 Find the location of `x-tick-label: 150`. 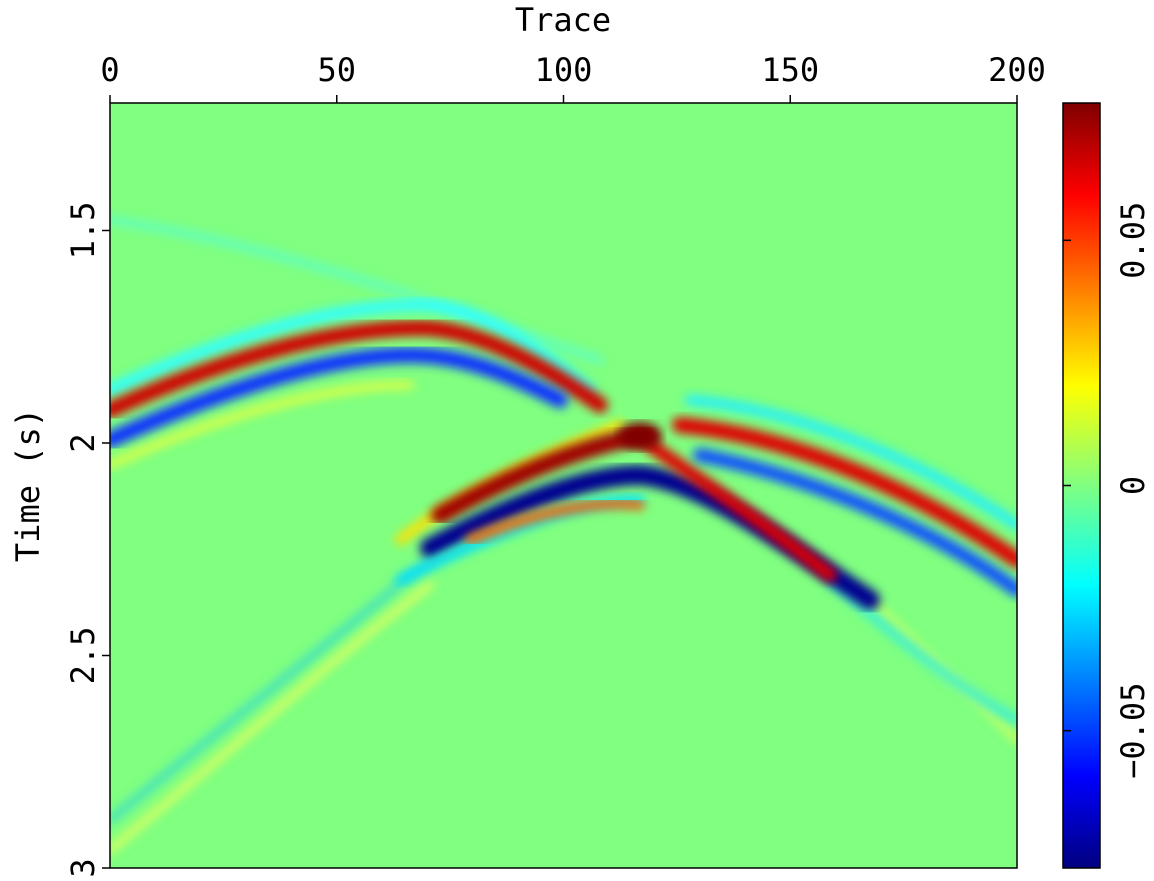

x-tick-label: 150 is located at coordinates (790, 70).